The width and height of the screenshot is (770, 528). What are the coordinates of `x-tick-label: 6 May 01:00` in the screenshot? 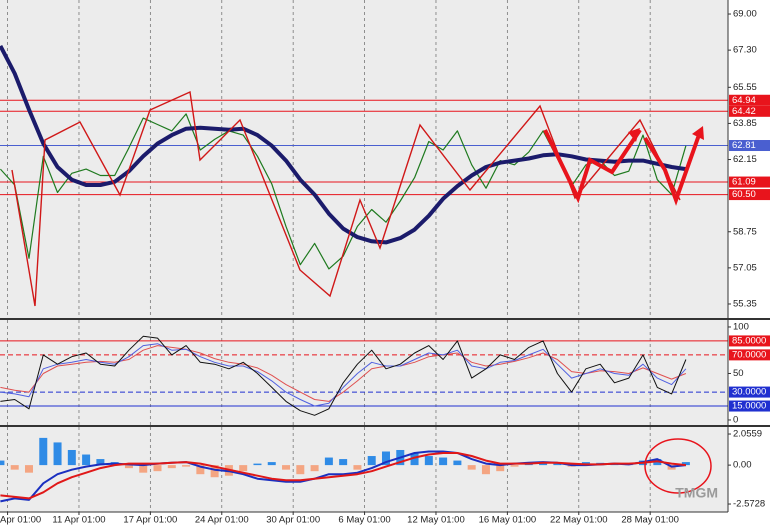 It's located at (364, 520).